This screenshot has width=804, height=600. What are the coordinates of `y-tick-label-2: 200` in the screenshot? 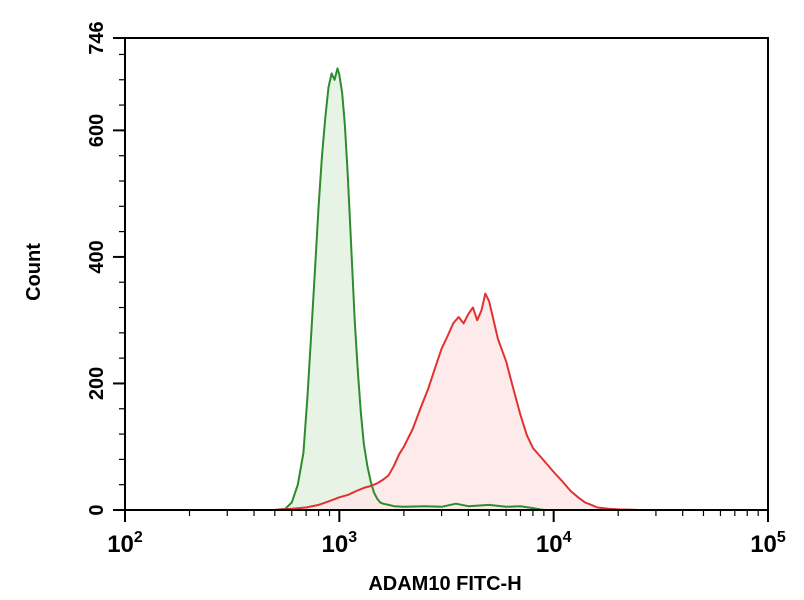 It's located at (97, 383).